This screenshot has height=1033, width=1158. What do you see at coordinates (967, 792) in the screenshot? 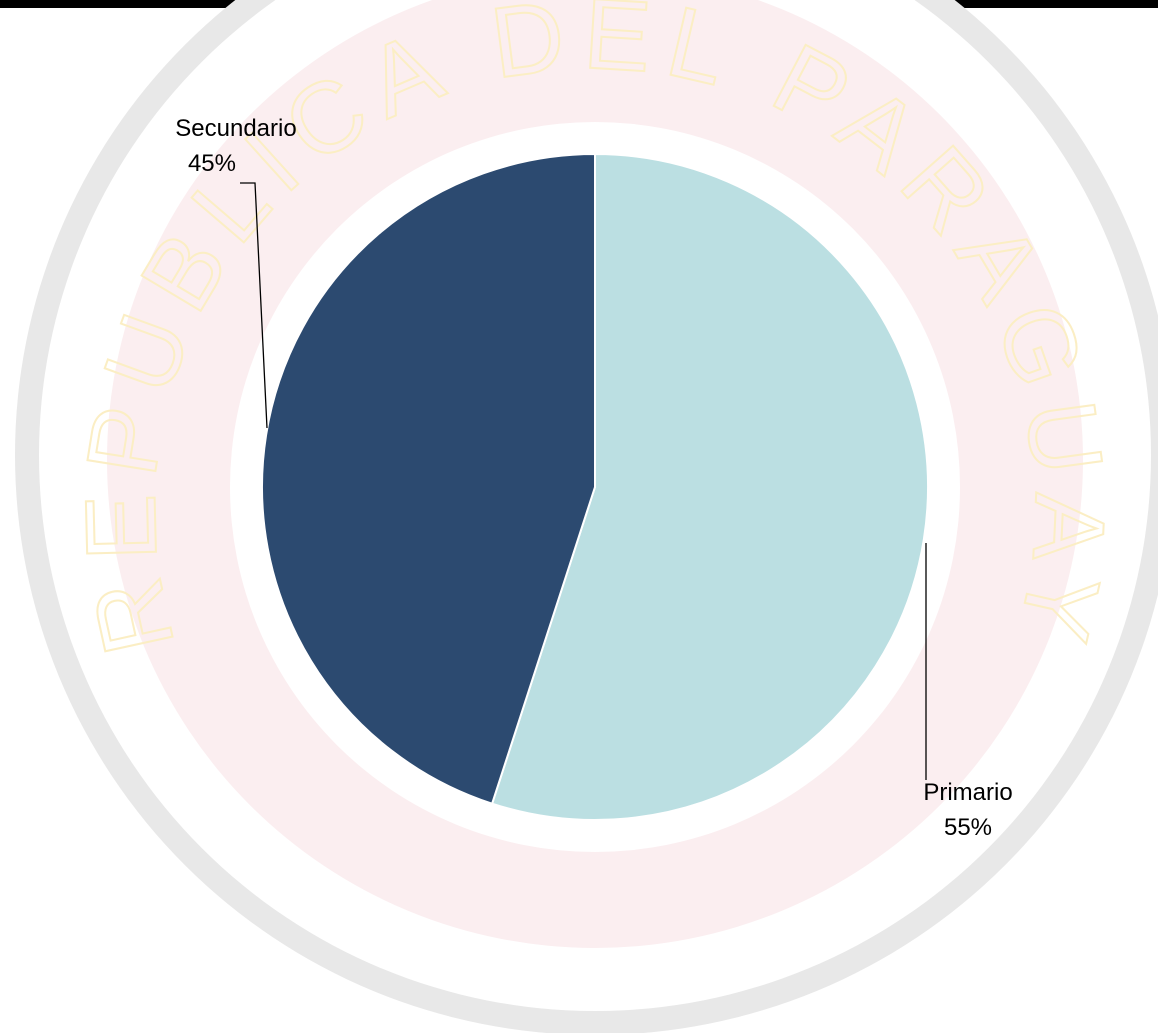
I see `category-label: Primario` at bounding box center [967, 792].